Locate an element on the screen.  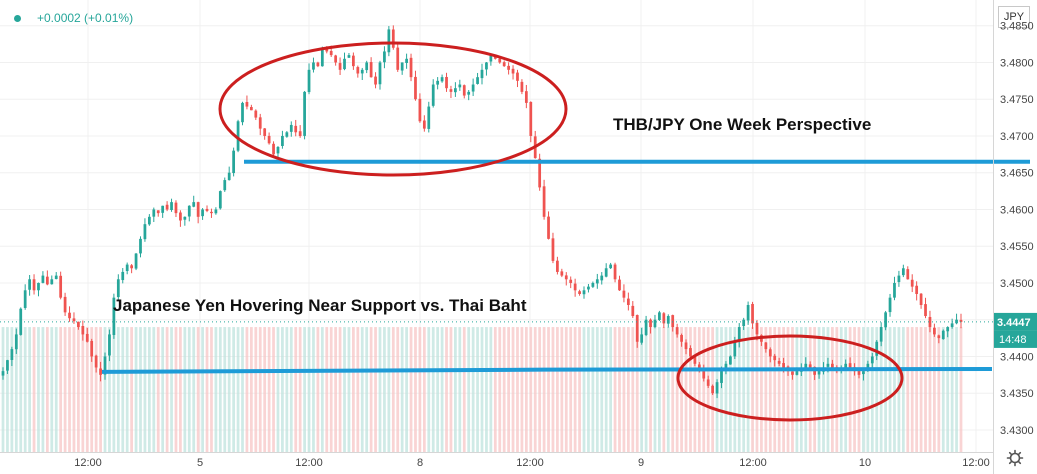
price-change-text: +0.0002 (+0.01%) is located at coordinates (85, 18).